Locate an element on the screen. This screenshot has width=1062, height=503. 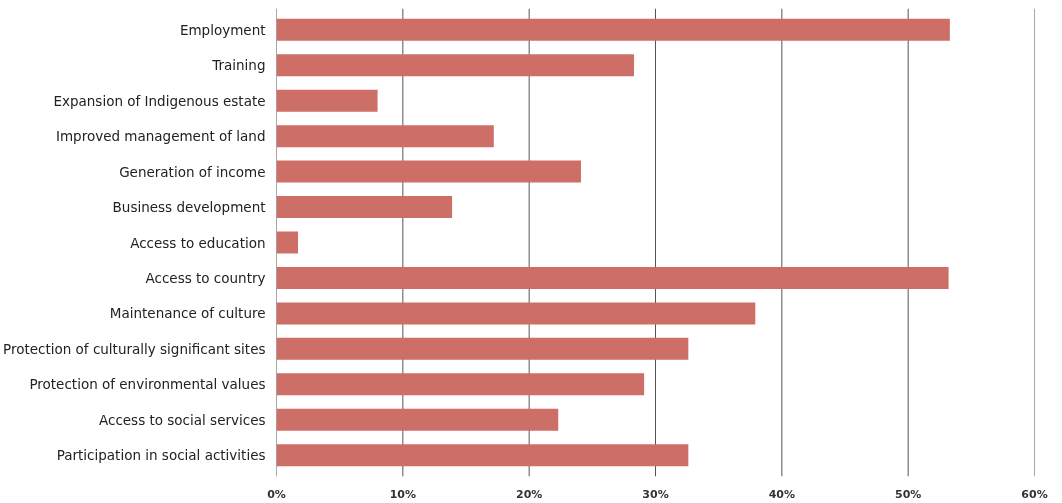
y-tick-label: Protection of culturally significant sites is located at coordinates (134, 348).